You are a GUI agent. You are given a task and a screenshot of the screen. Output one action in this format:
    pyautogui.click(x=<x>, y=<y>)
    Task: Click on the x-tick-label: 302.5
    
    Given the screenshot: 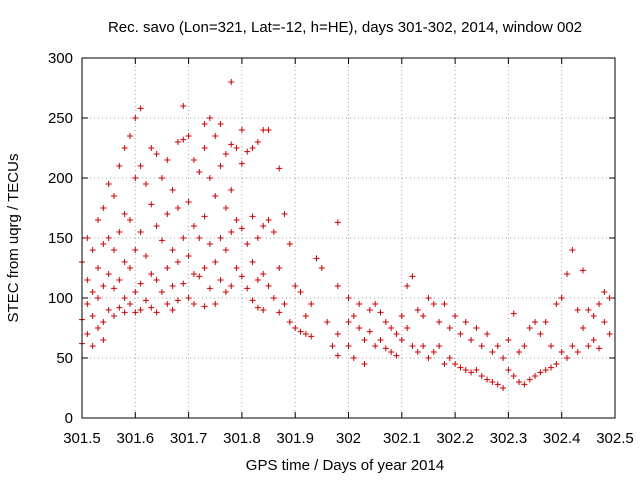 What is the action you would take?
    pyautogui.click(x=615, y=438)
    